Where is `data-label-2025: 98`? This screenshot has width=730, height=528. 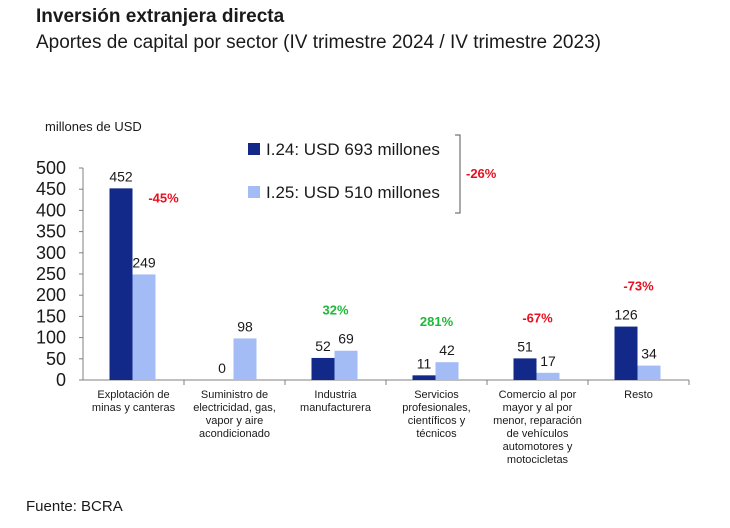 data-label-2025: 98 is located at coordinates (245, 326).